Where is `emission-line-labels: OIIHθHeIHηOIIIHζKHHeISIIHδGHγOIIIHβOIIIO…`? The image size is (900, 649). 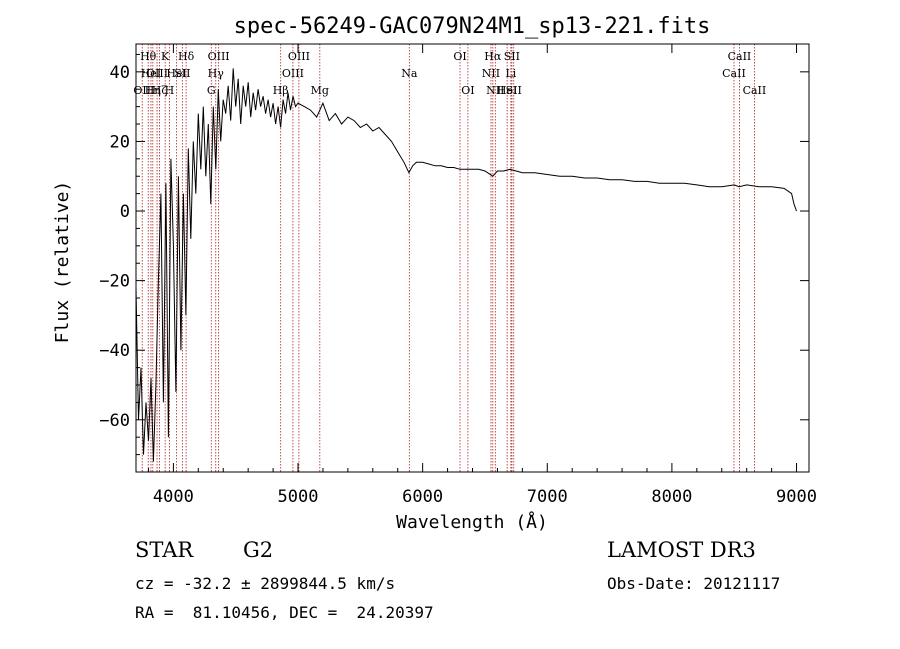 emission-line-labels: OIIHθHeIHηOIIIHζKHHeISIIHδGHγOIIIHβOIIIO… is located at coordinates (449, 73).